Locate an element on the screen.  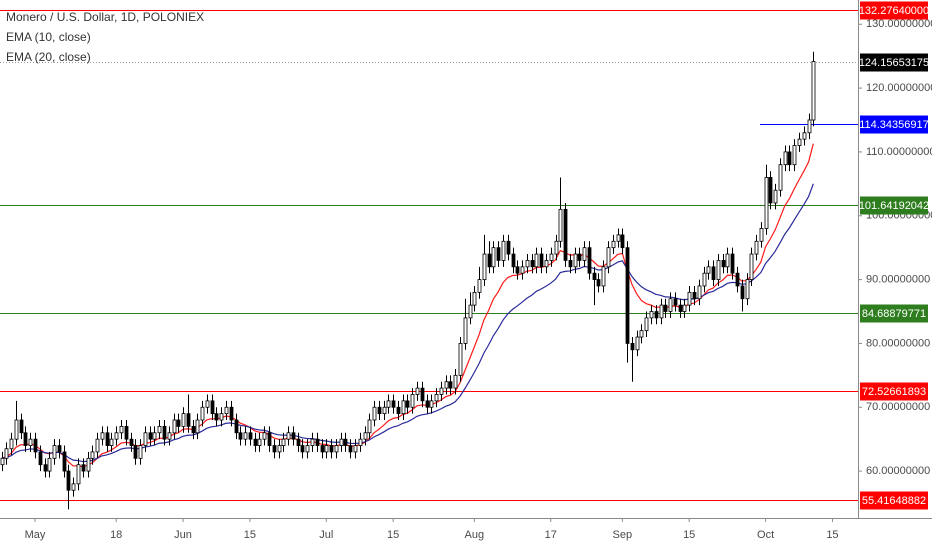
y-tick-label: 130.00000000 is located at coordinates (899, 24).